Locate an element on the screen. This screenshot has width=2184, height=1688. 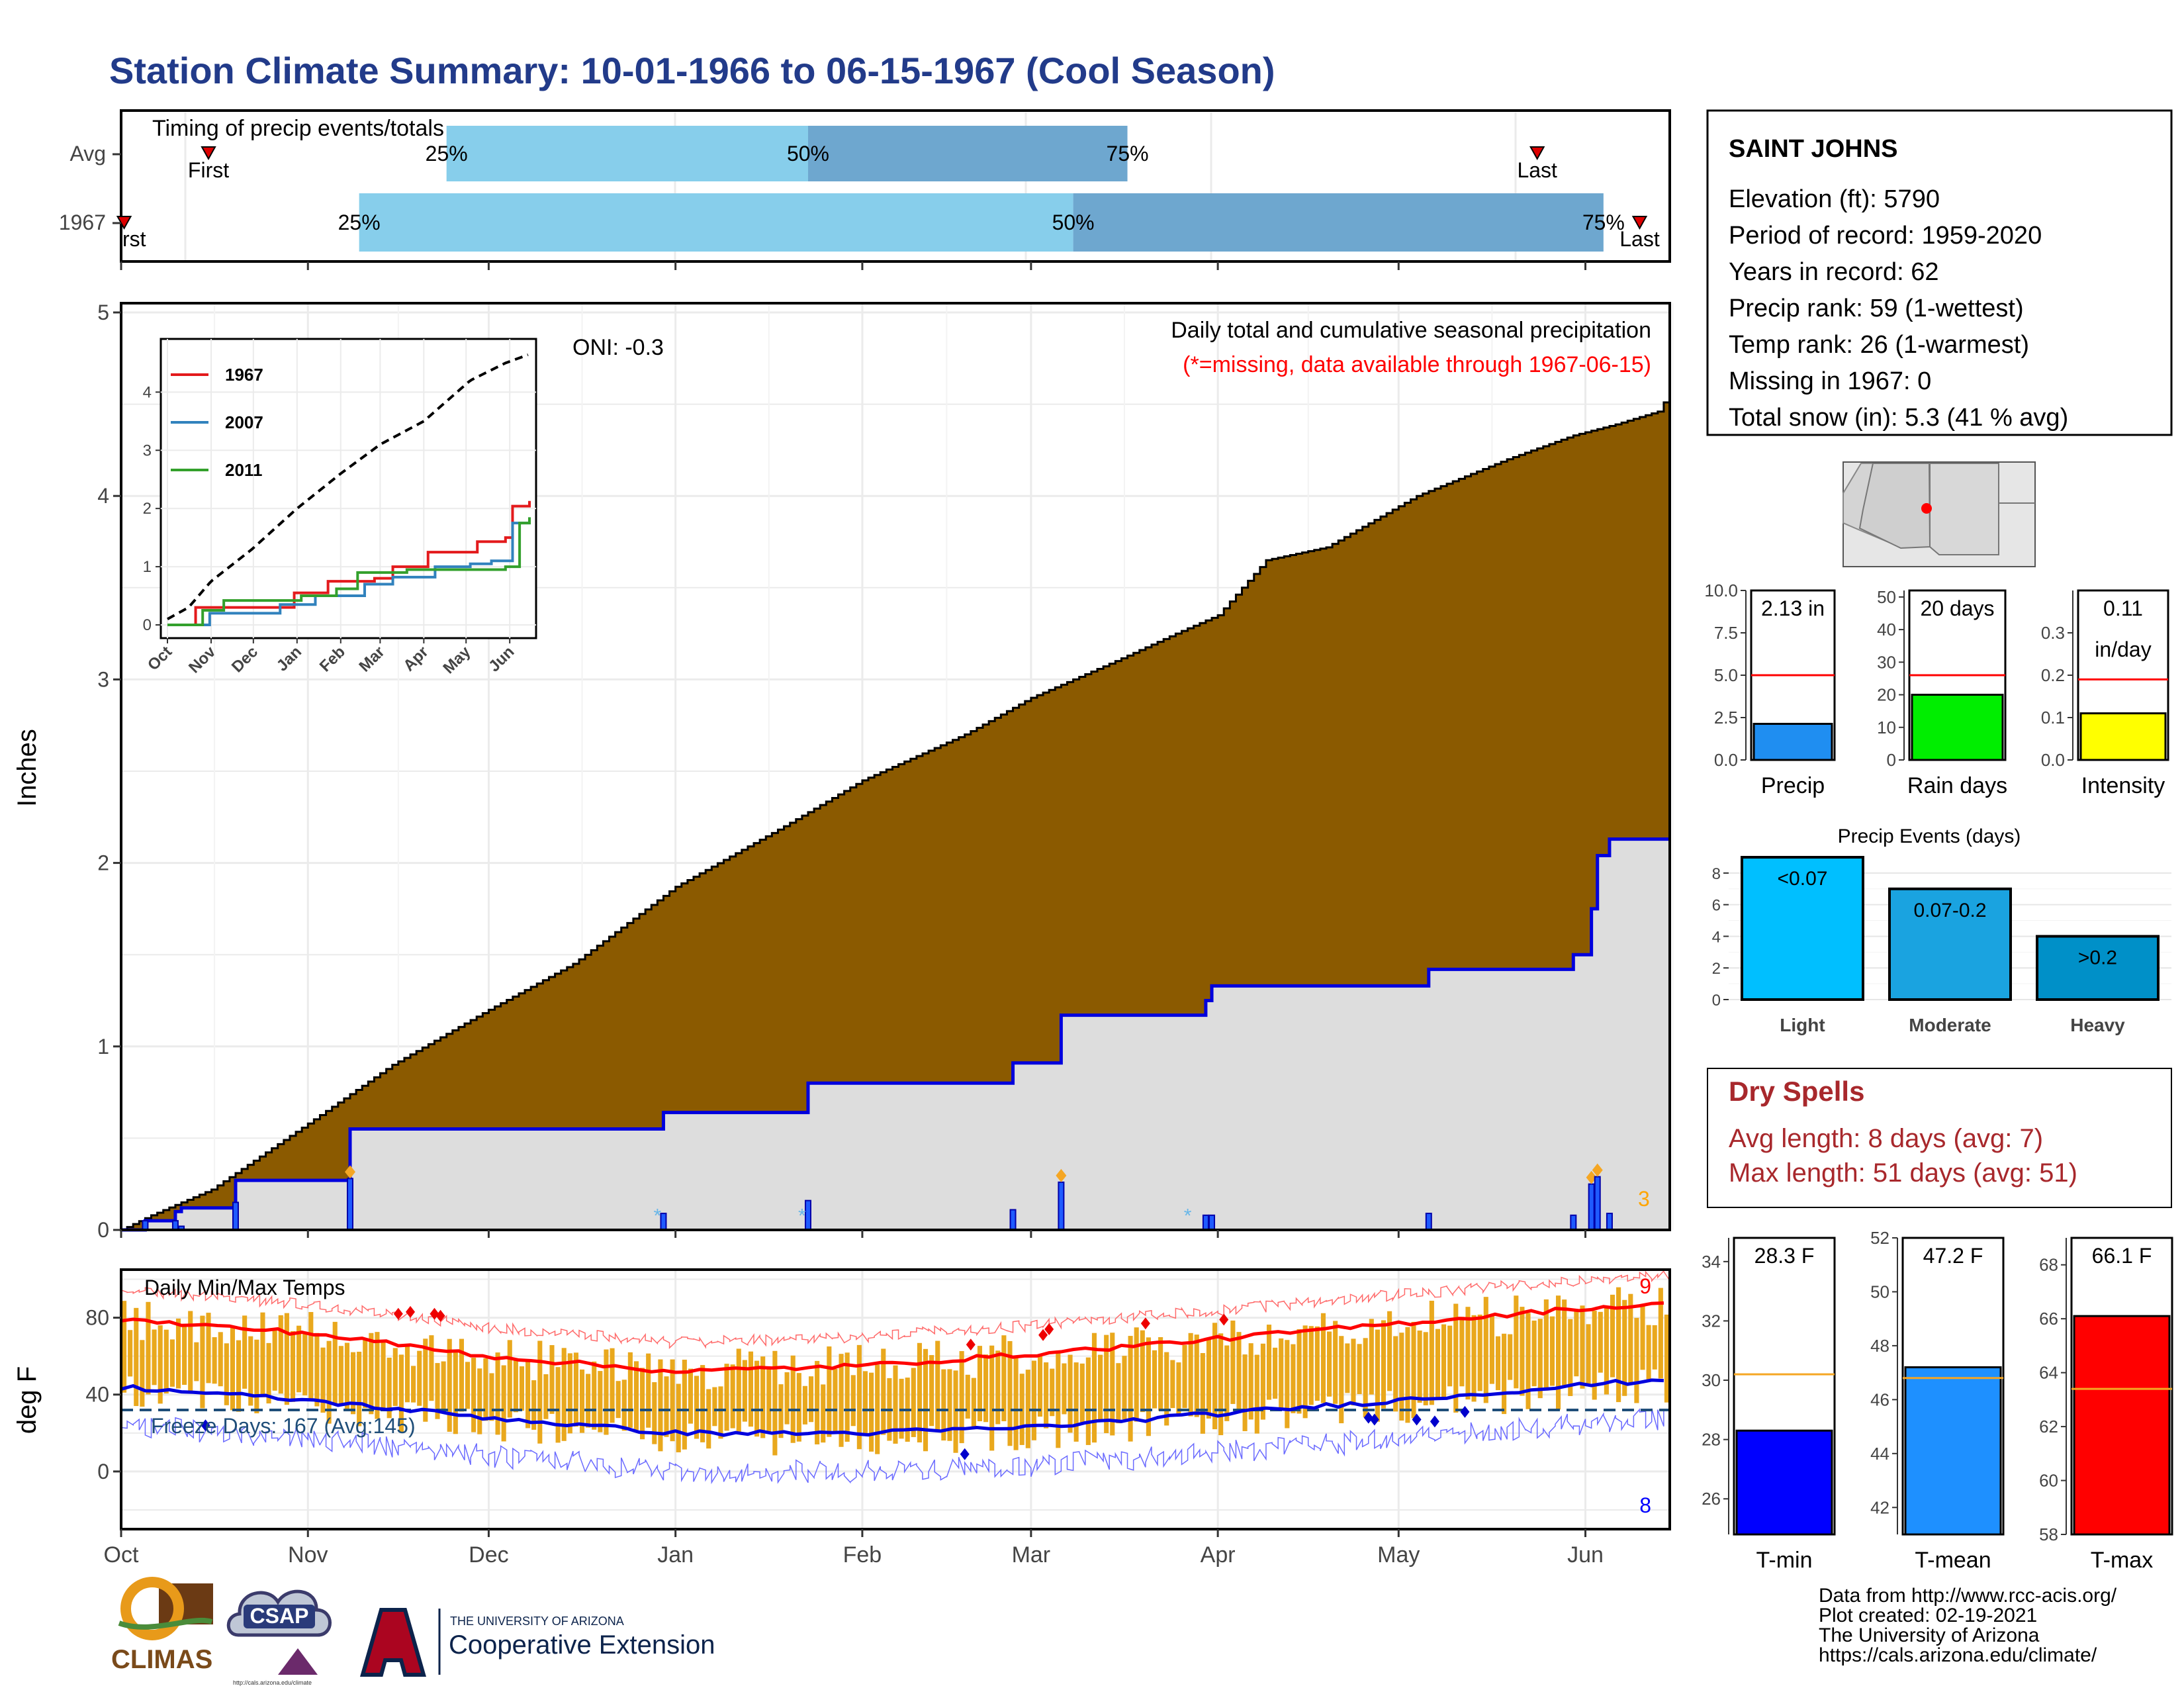
gauge-ytick-label: 2.5 is located at coordinates (1726, 717).